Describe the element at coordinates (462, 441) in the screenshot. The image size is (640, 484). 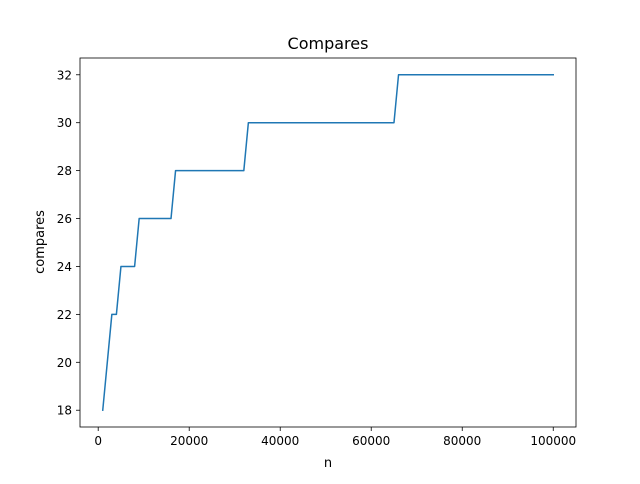
I see `x-tick-label-80000: 80000` at that location.